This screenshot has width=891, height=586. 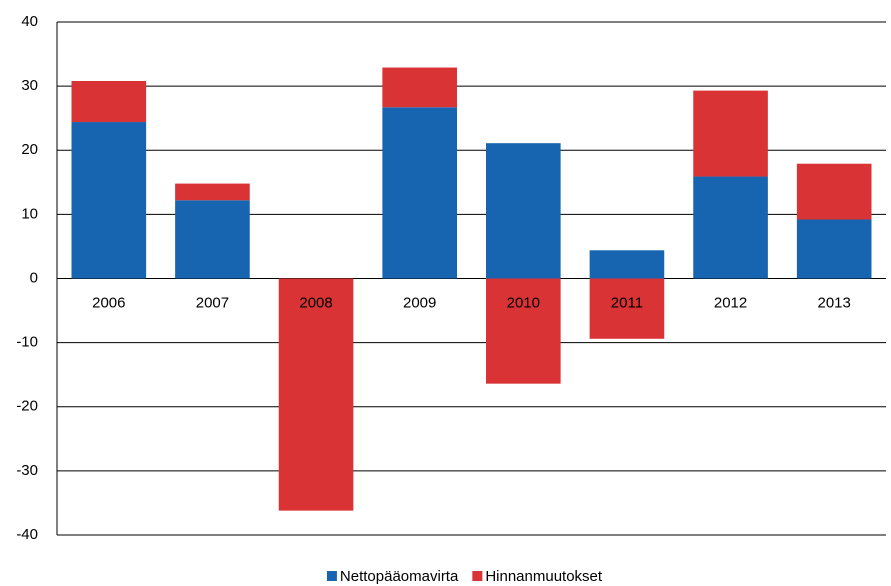 I want to click on x-tick-label: 2012, so click(x=730, y=302).